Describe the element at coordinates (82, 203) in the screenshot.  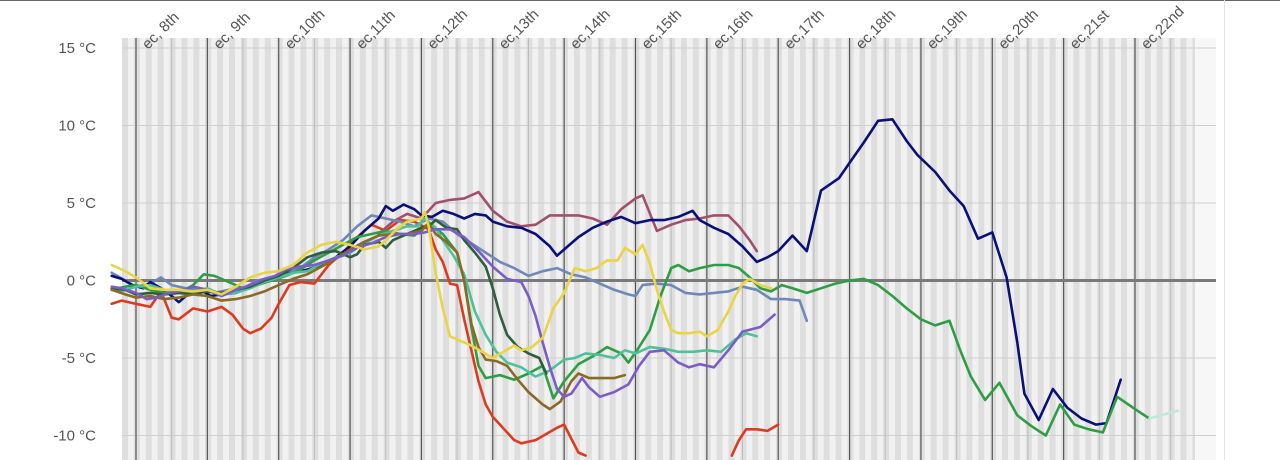
I see `y-tick-label: 5 °C` at that location.